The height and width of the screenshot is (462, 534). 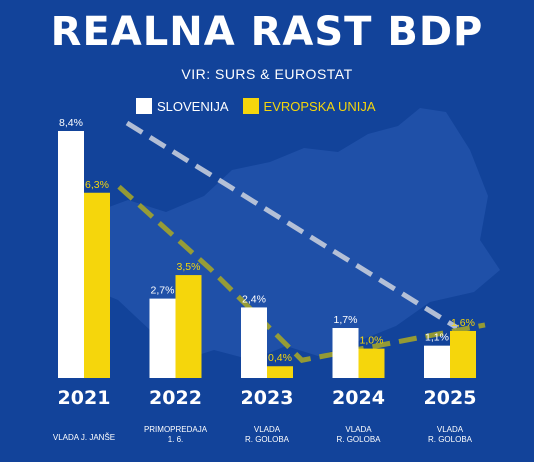 What do you see at coordinates (450, 429) in the screenshot?
I see `government-label-2025: VLADA` at bounding box center [450, 429].